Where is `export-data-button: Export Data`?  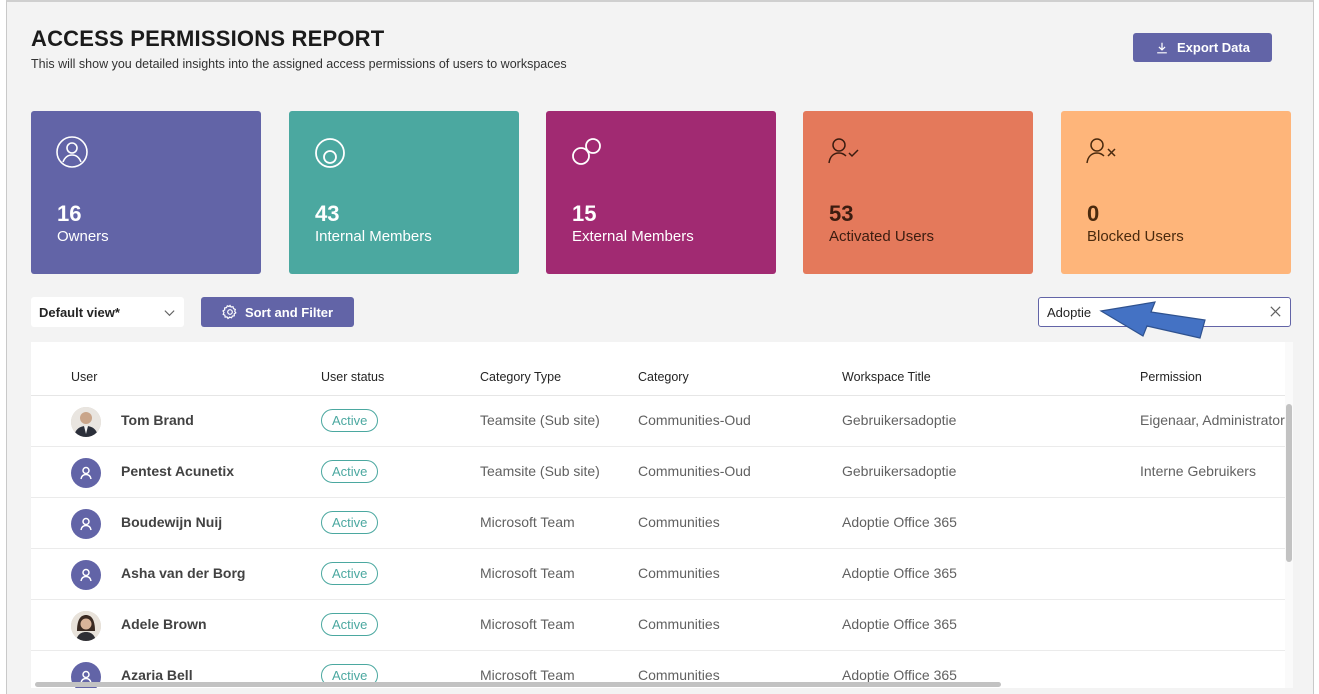
export-data-button: Export Data is located at coordinates (1202, 47).